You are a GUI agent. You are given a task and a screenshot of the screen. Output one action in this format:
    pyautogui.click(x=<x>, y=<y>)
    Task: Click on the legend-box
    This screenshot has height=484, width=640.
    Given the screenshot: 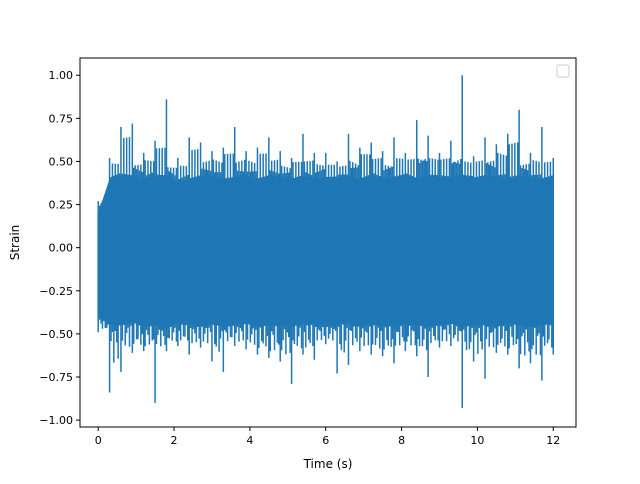 What is the action you would take?
    pyautogui.click(x=563, y=71)
    